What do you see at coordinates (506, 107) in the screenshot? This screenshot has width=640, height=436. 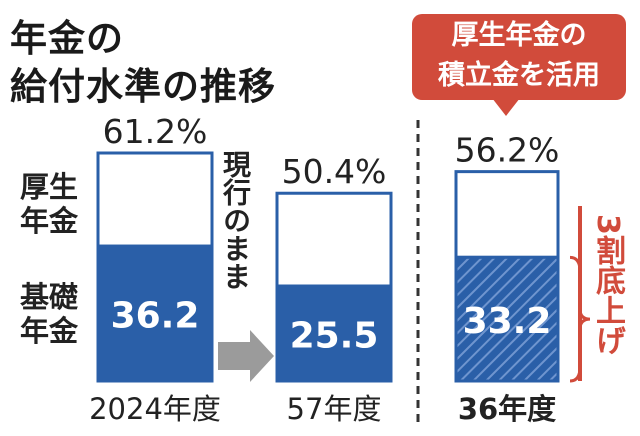 I see `callout-tail` at bounding box center [506, 107].